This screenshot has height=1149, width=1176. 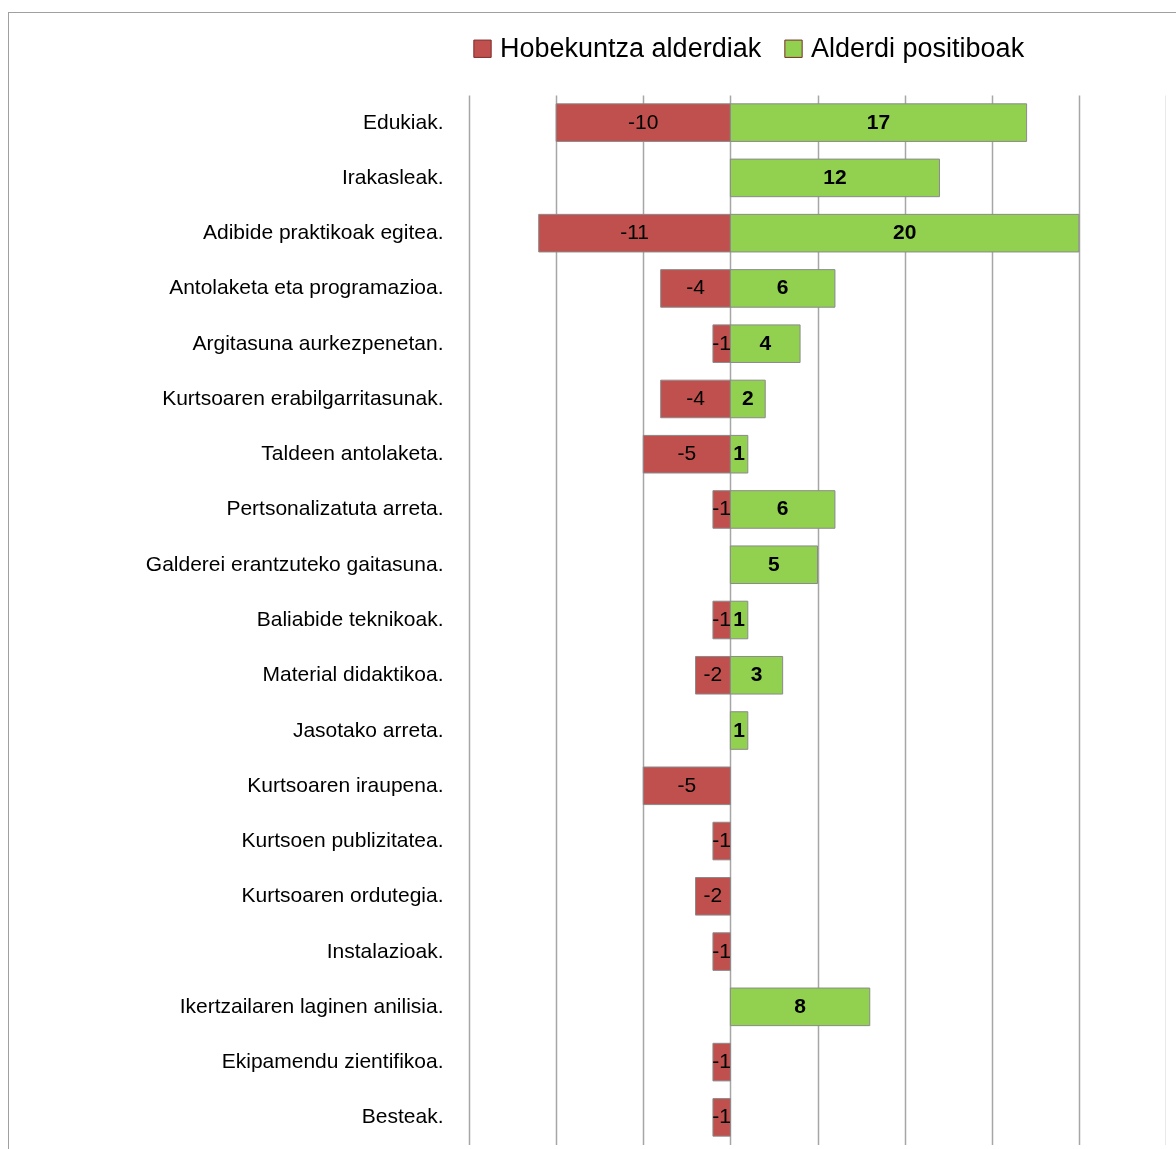 What do you see at coordinates (918, 47) in the screenshot?
I see `legend-label: Alderdi positiboak` at bounding box center [918, 47].